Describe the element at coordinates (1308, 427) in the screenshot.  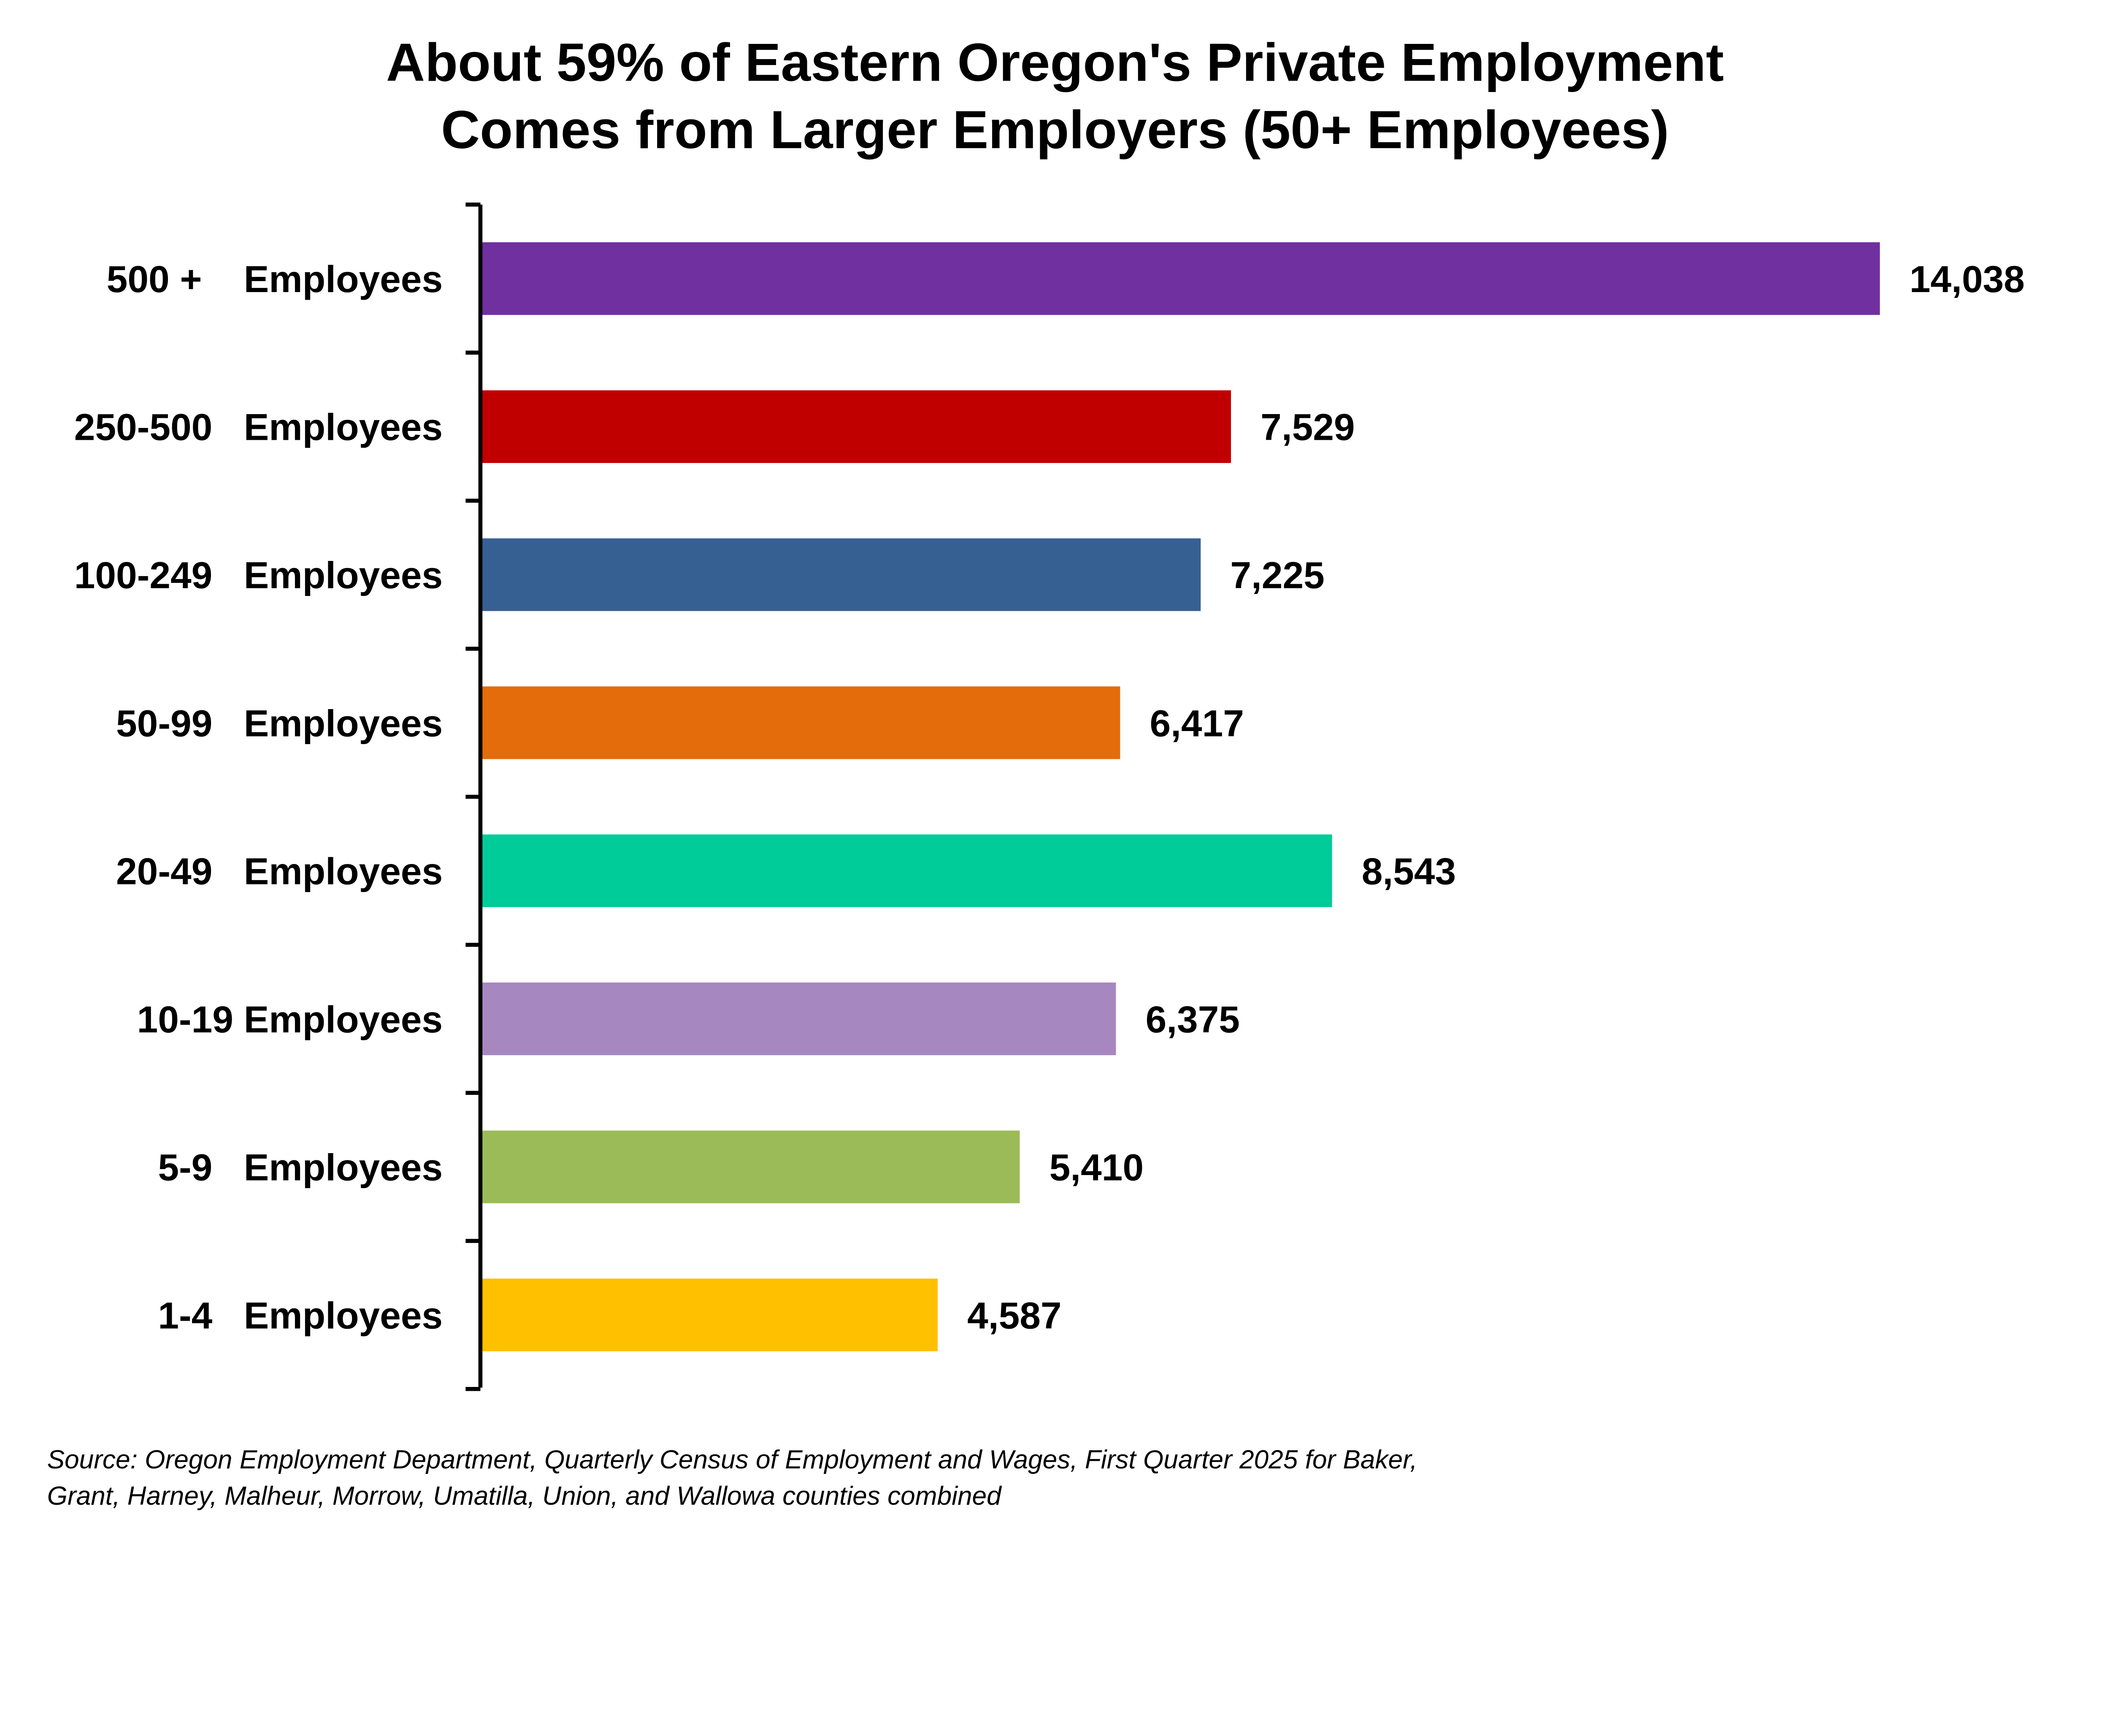
I see `value-label: 7,529` at that location.